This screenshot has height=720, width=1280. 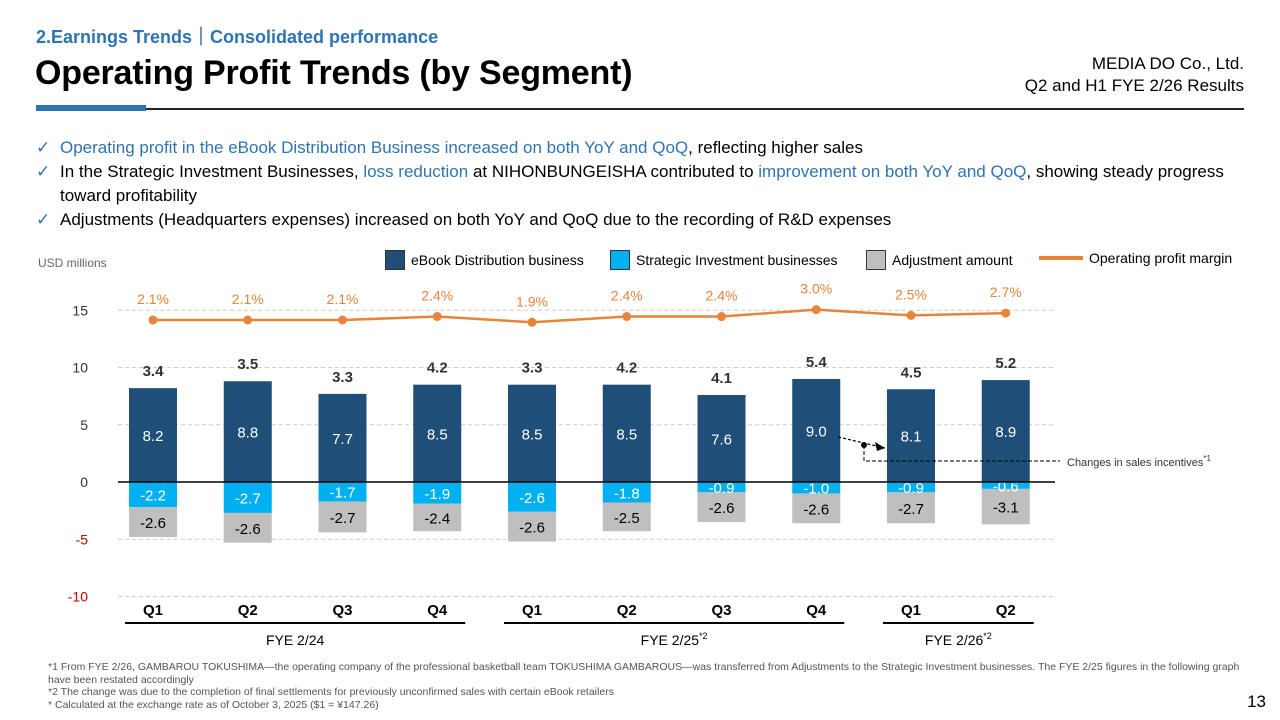 I want to click on data-label-total: 5.4, so click(x=817, y=362).